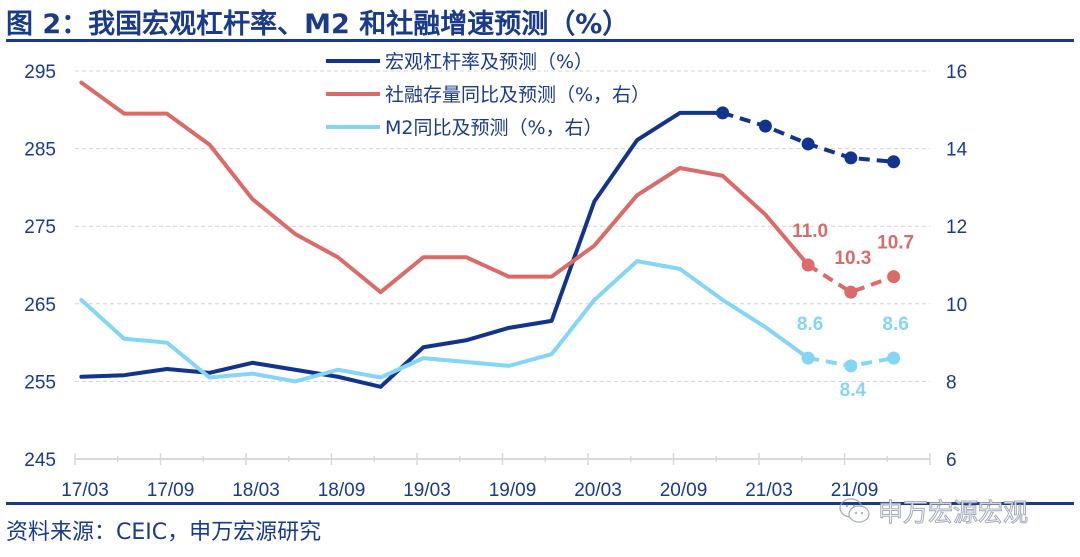 Image resolution: width=1080 pixels, height=557 pixels. I want to click on y-right-tick-label: 10, so click(956, 305).